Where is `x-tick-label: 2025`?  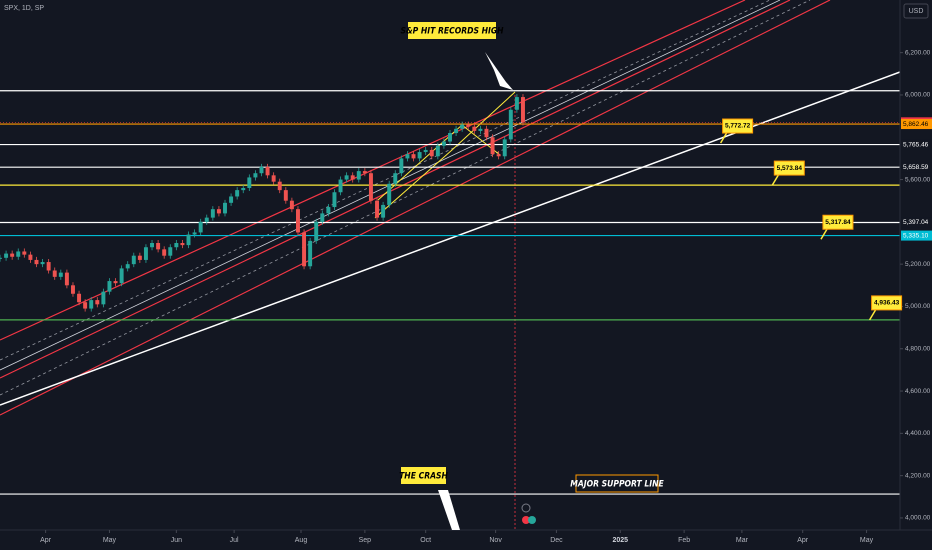
x-tick-label: 2025 is located at coordinates (620, 540).